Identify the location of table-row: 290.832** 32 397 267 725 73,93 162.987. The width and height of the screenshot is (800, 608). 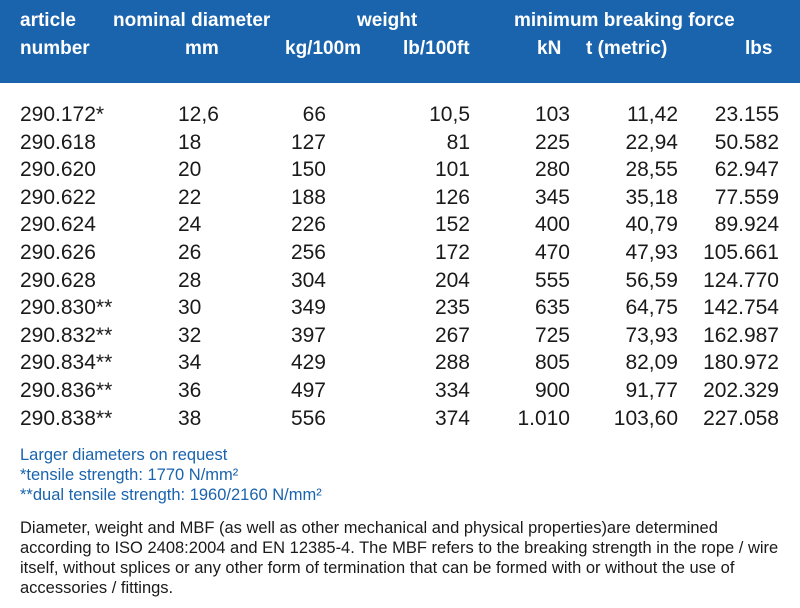
(400, 336).